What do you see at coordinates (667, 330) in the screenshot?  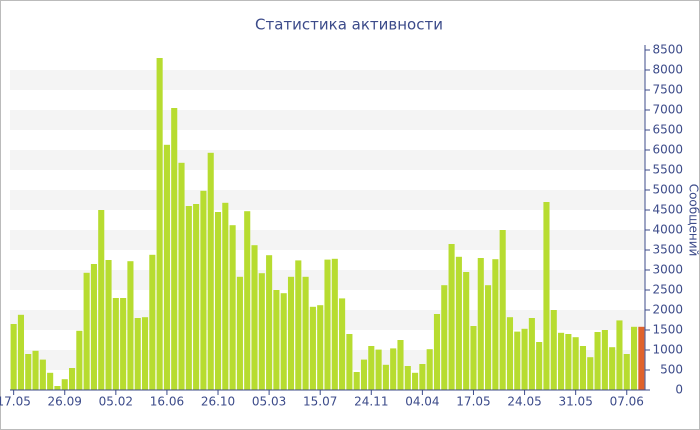 I see `y-tick-label: 1500` at bounding box center [667, 330].